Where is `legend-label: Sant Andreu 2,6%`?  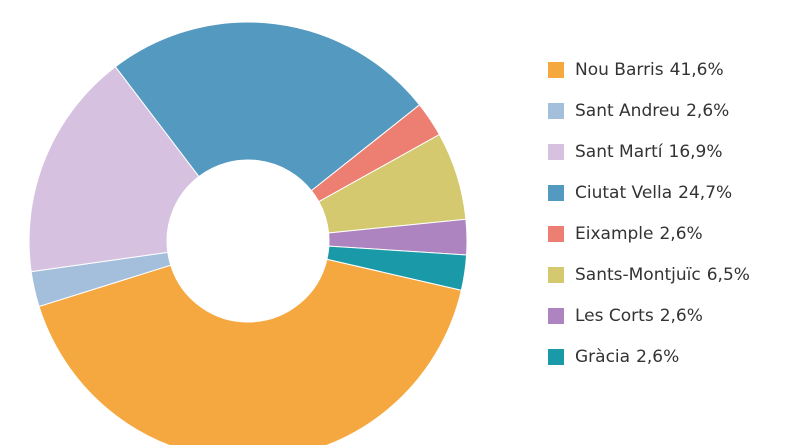 legend-label: Sant Andreu 2,6% is located at coordinates (652, 111).